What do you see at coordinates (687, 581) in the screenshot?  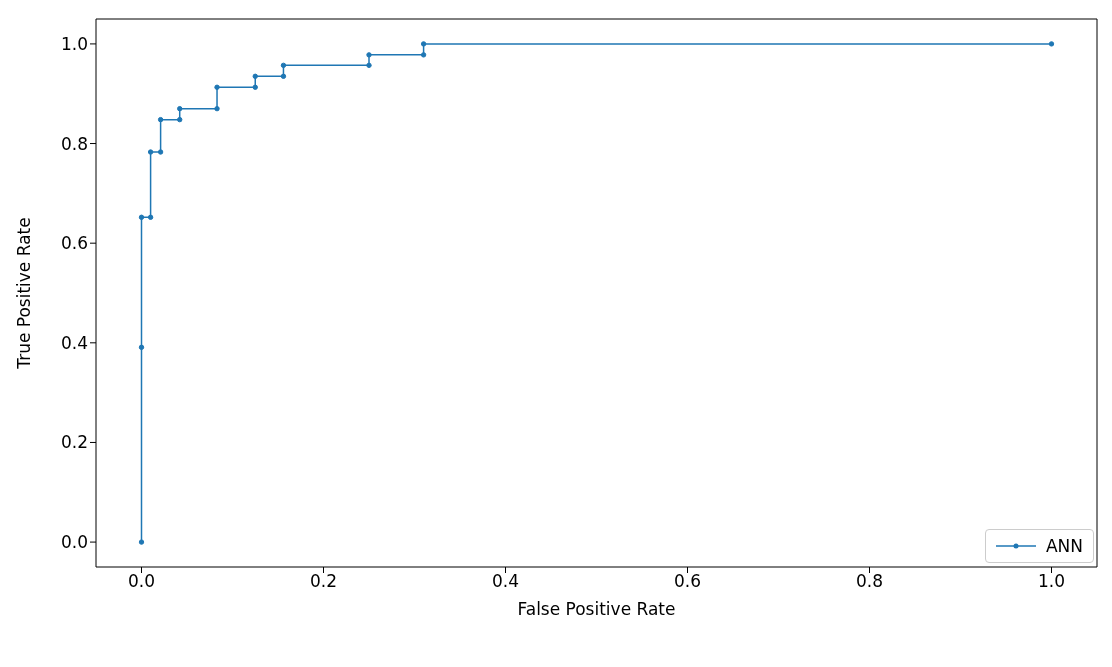 I see `x-tick-label: 0.6` at bounding box center [687, 581].